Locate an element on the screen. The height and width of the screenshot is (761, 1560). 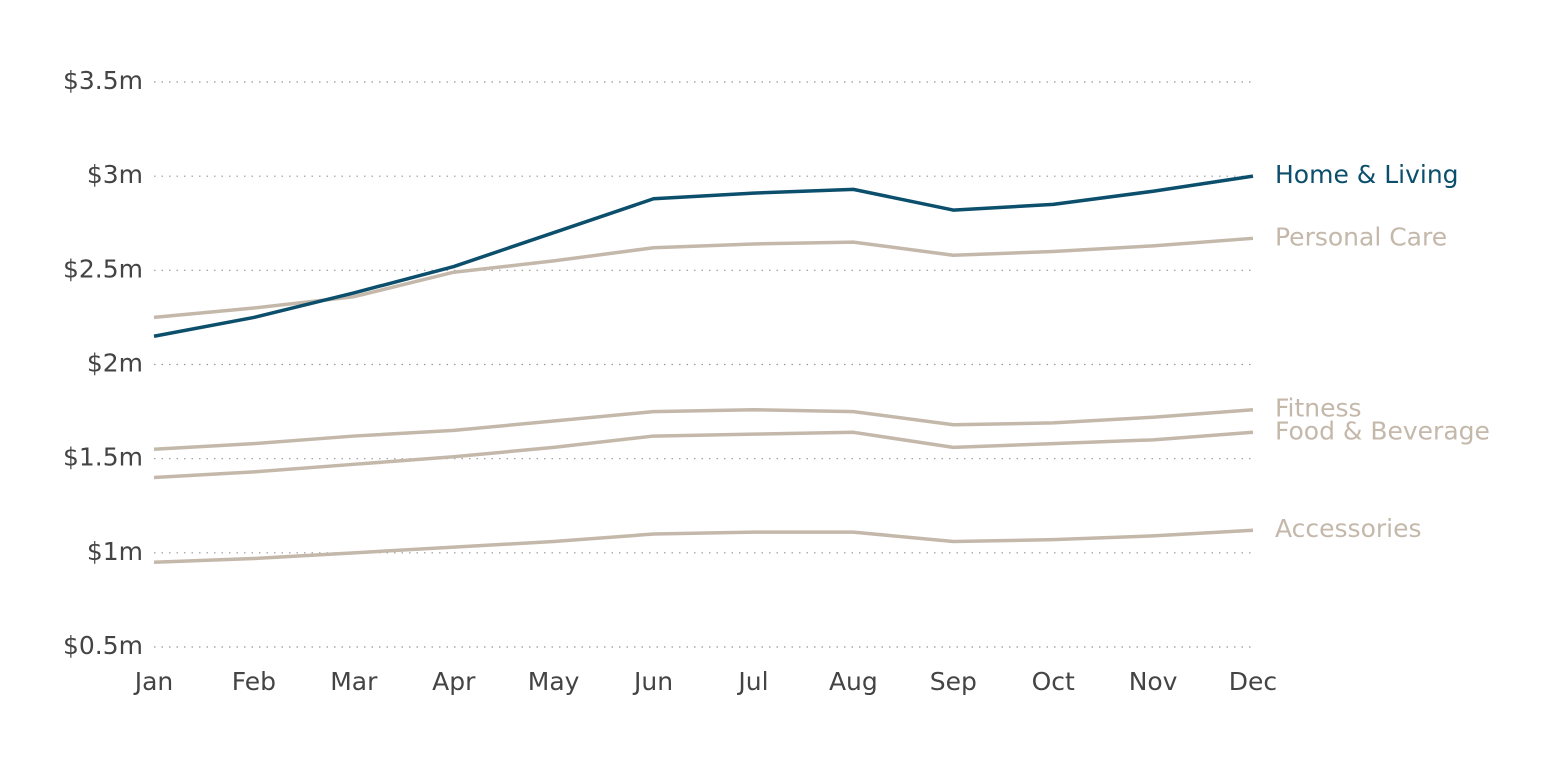
x-tick-label: Jun is located at coordinates (652, 681).